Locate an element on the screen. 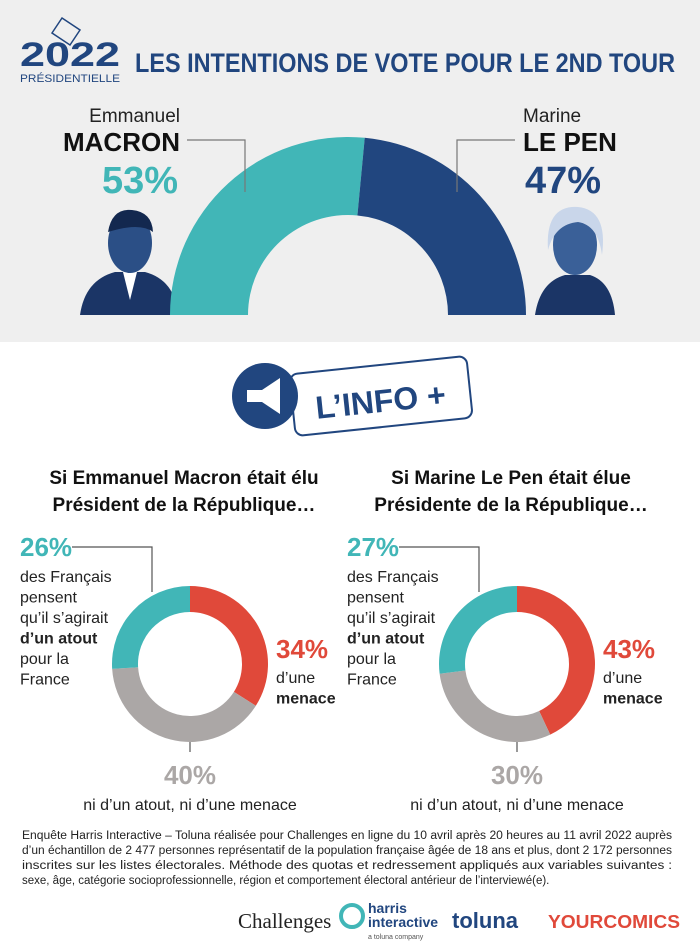 The width and height of the screenshot is (700, 950). logo-yourcomics: YOURCOMICS is located at coordinates (614, 922).